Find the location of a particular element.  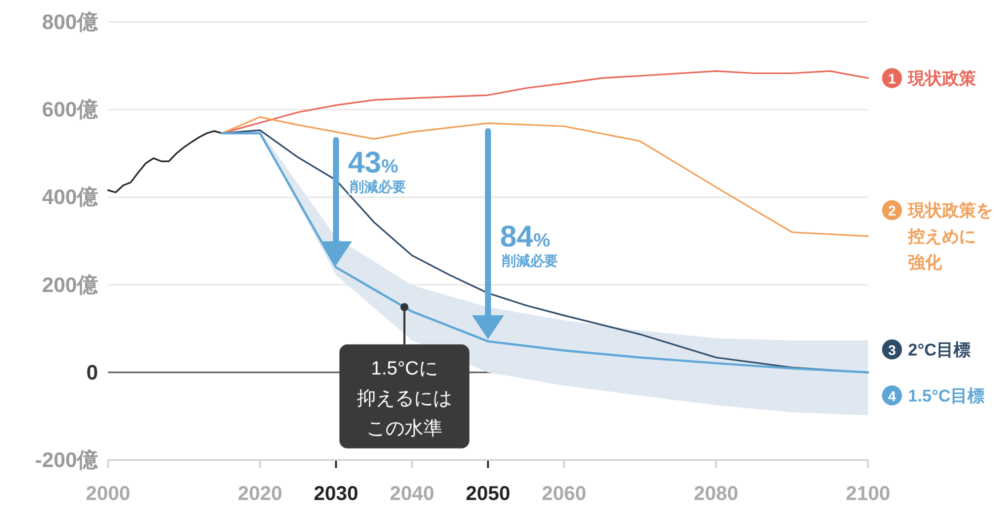

y-tick-label: 200億 is located at coordinates (70, 284).